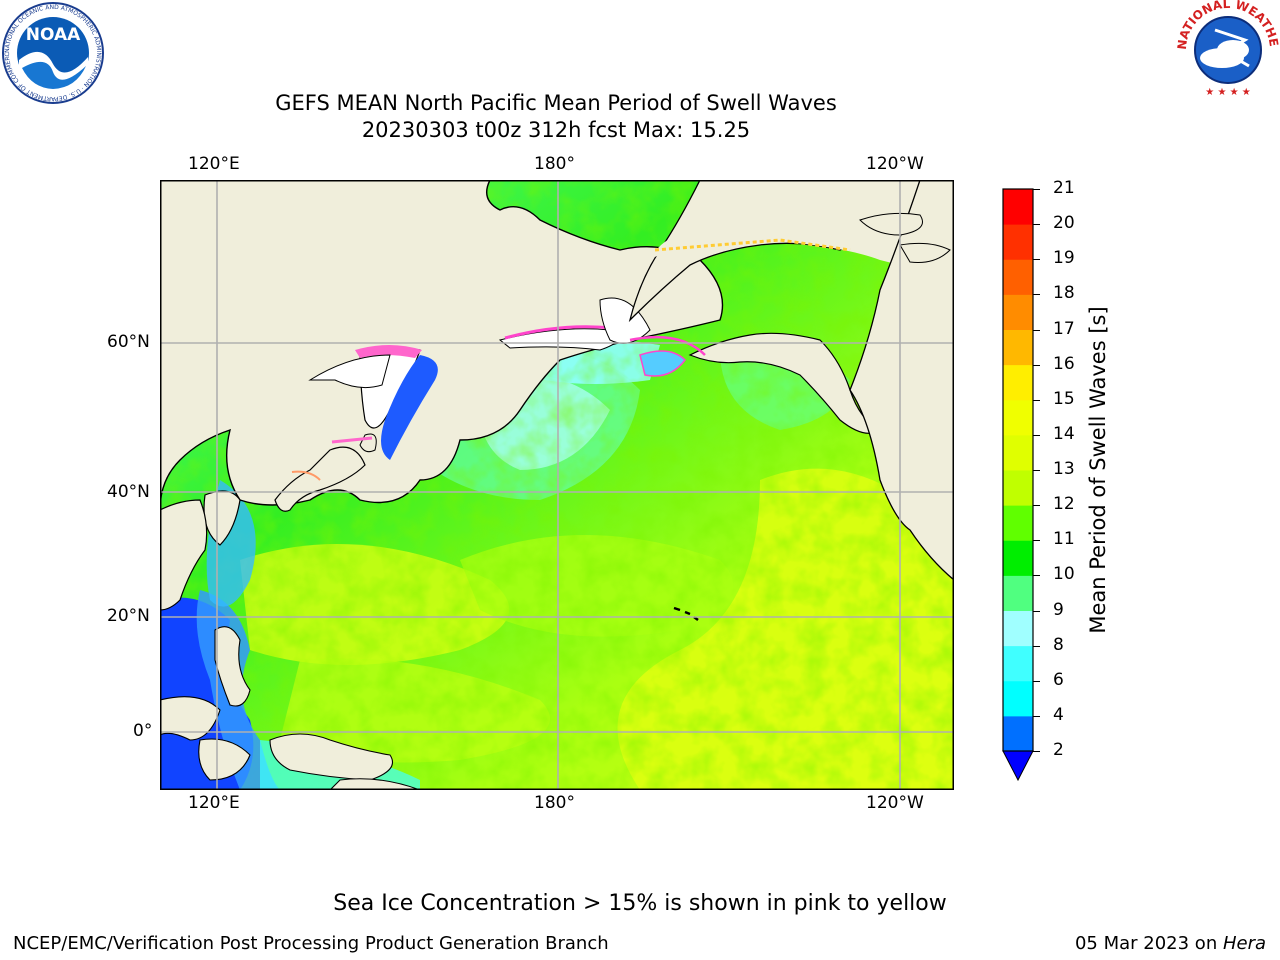  I want to click on colorbar, so click(1018, 485).